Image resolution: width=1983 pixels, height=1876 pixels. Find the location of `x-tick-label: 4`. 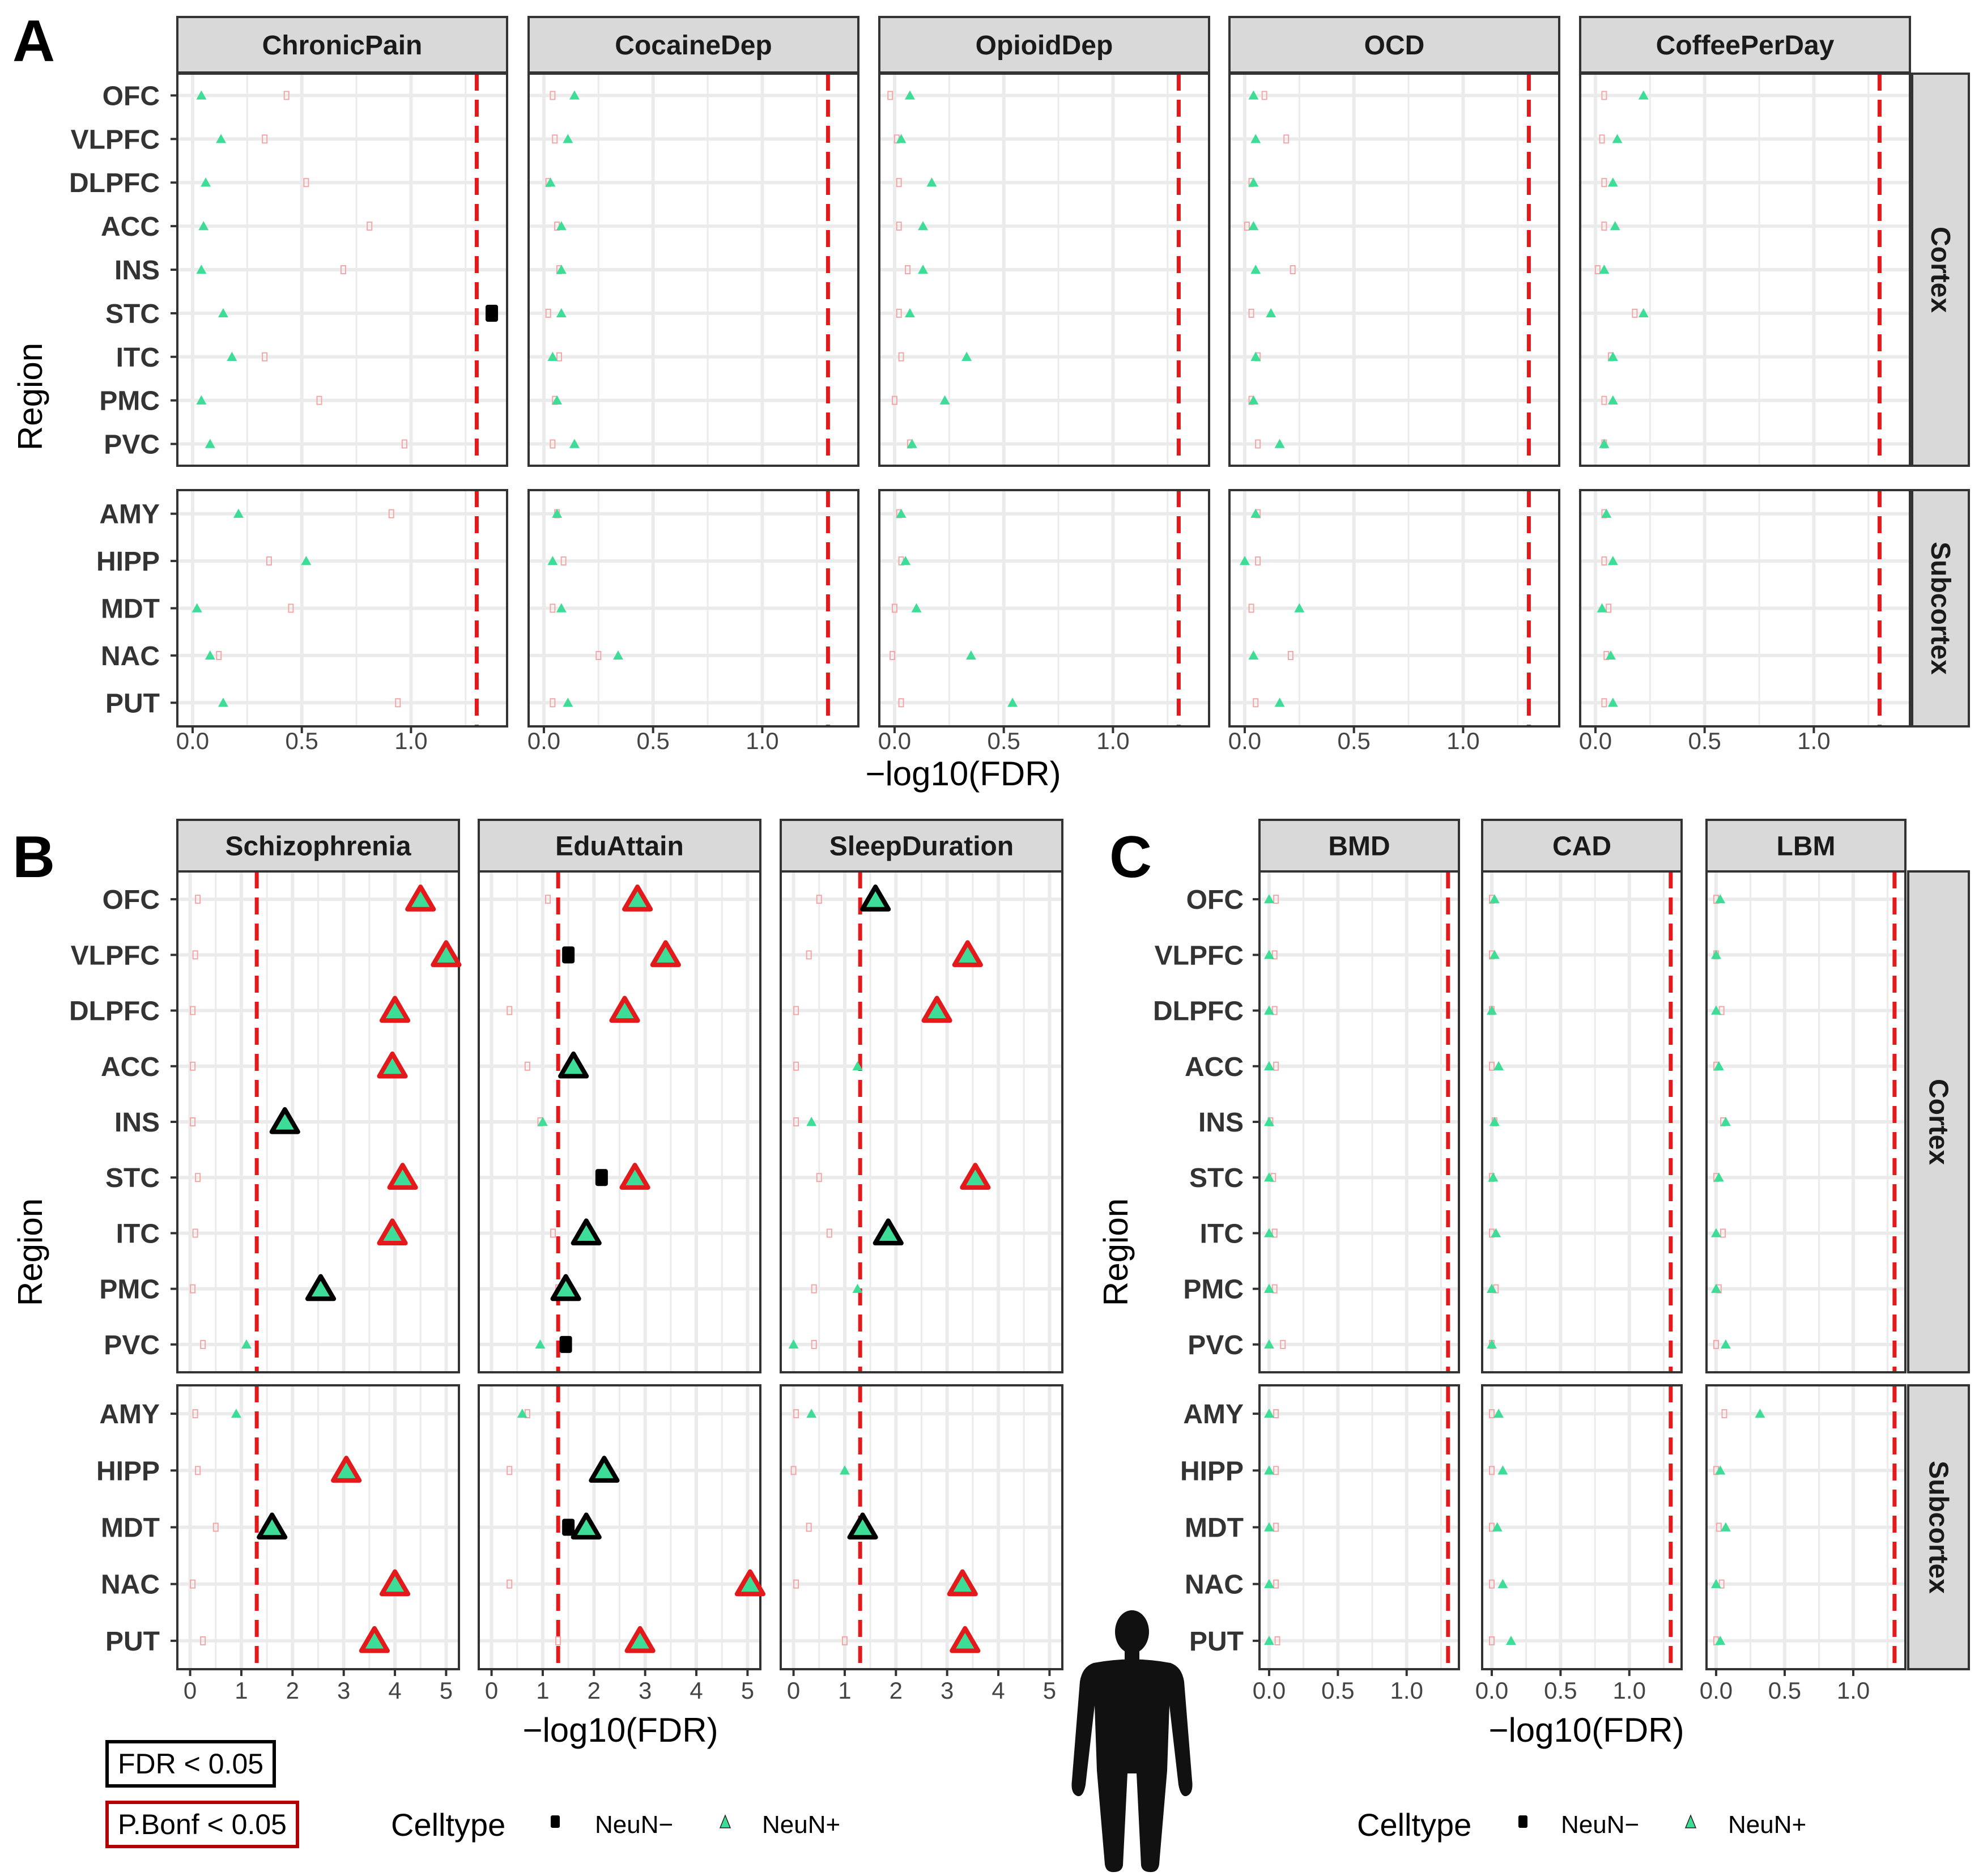

x-tick-label: 4 is located at coordinates (696, 1690).